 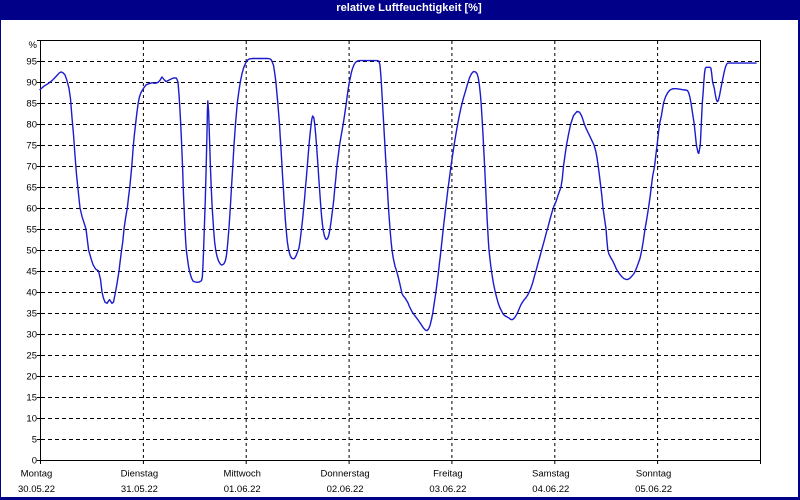 What do you see at coordinates (139, 489) in the screenshot?
I see `svg-text: 31.05.22` at bounding box center [139, 489].